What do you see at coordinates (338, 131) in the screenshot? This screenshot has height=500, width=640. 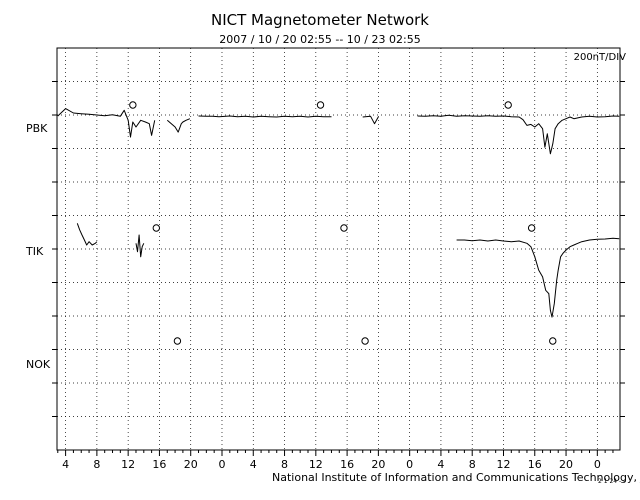 I see `trace-pbk` at bounding box center [338, 131].